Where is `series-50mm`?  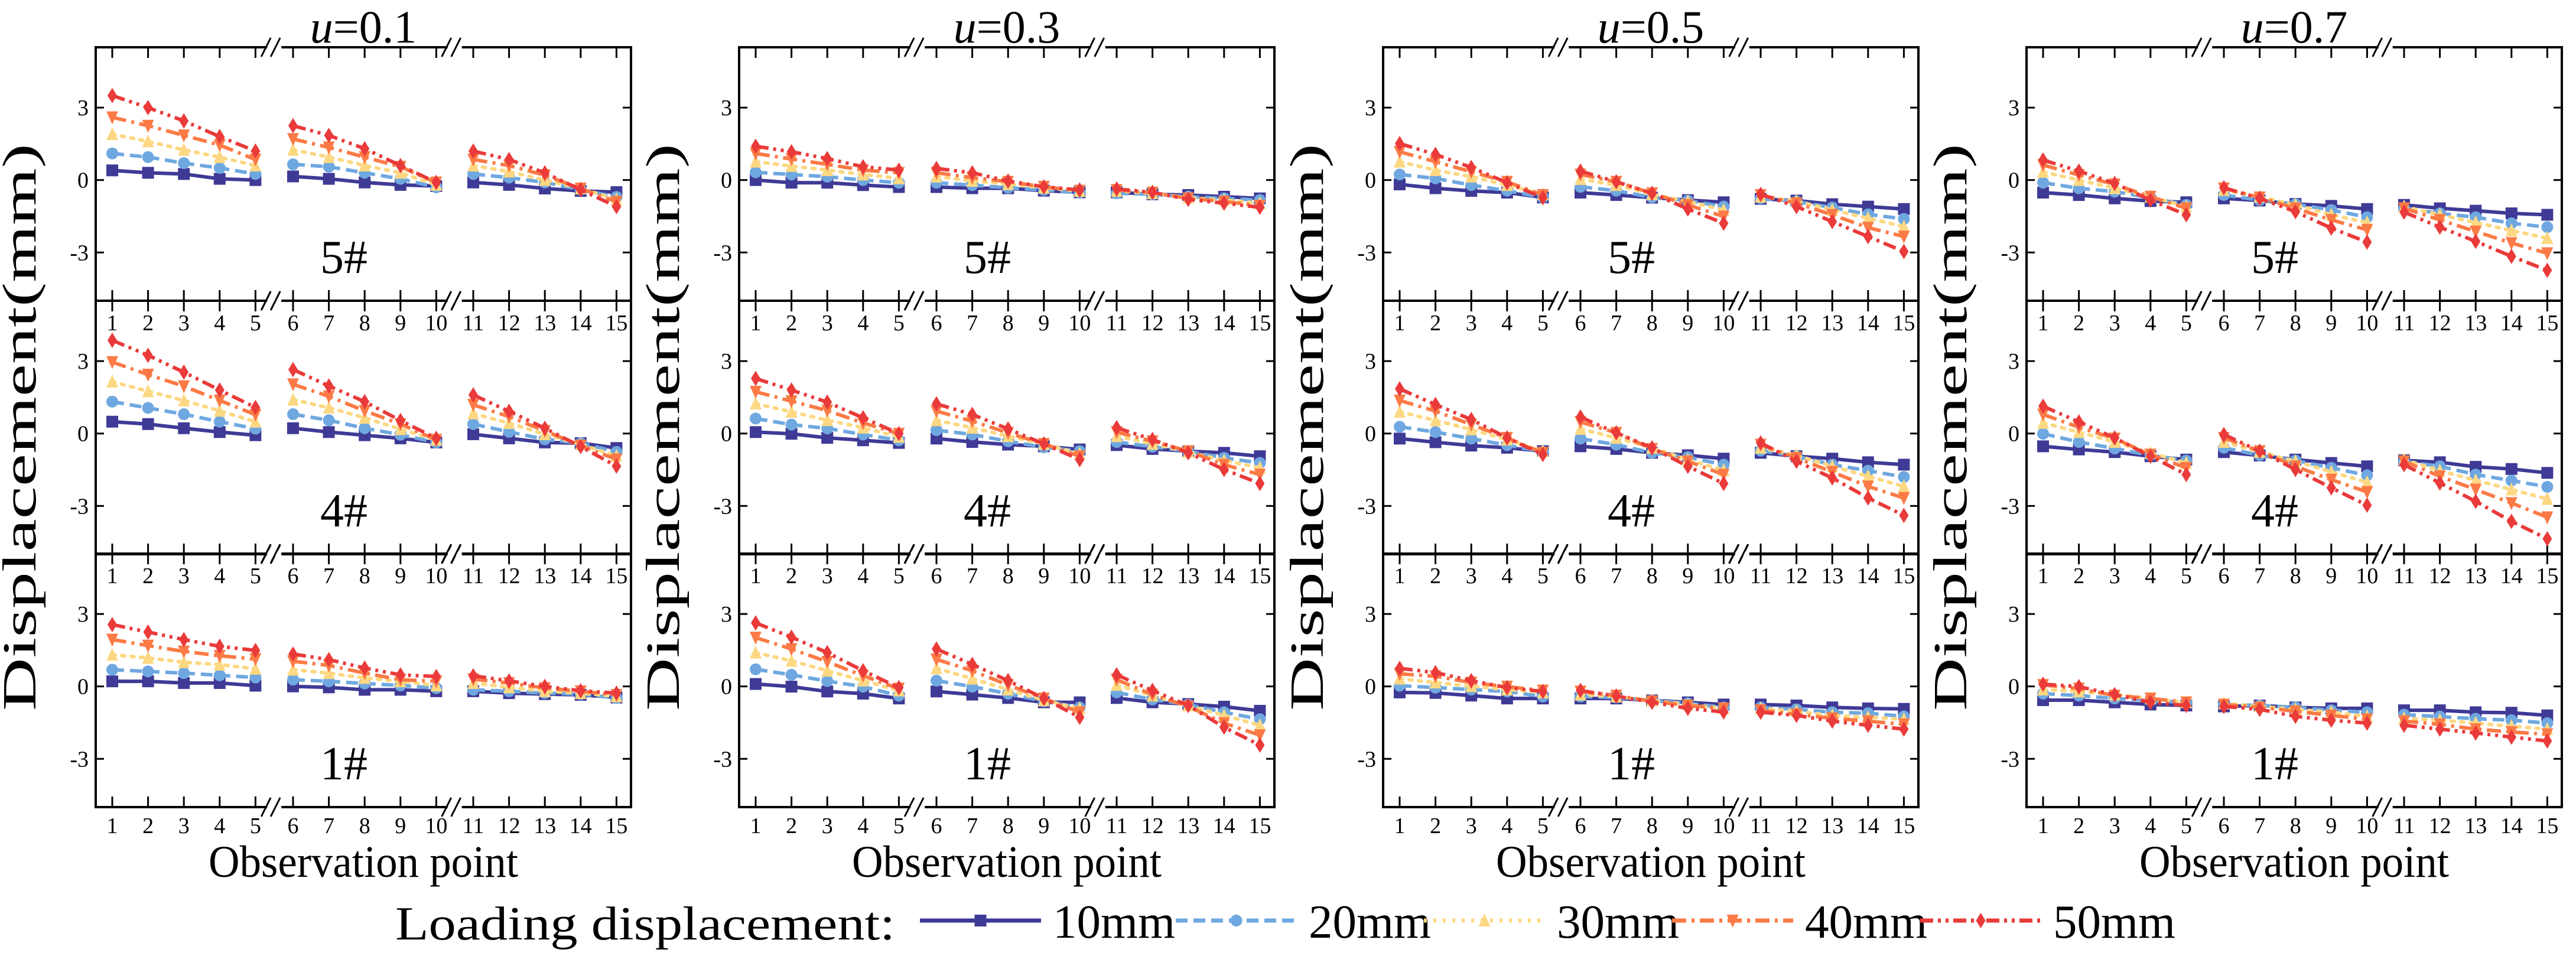
series-50mm is located at coordinates (1652, 197).